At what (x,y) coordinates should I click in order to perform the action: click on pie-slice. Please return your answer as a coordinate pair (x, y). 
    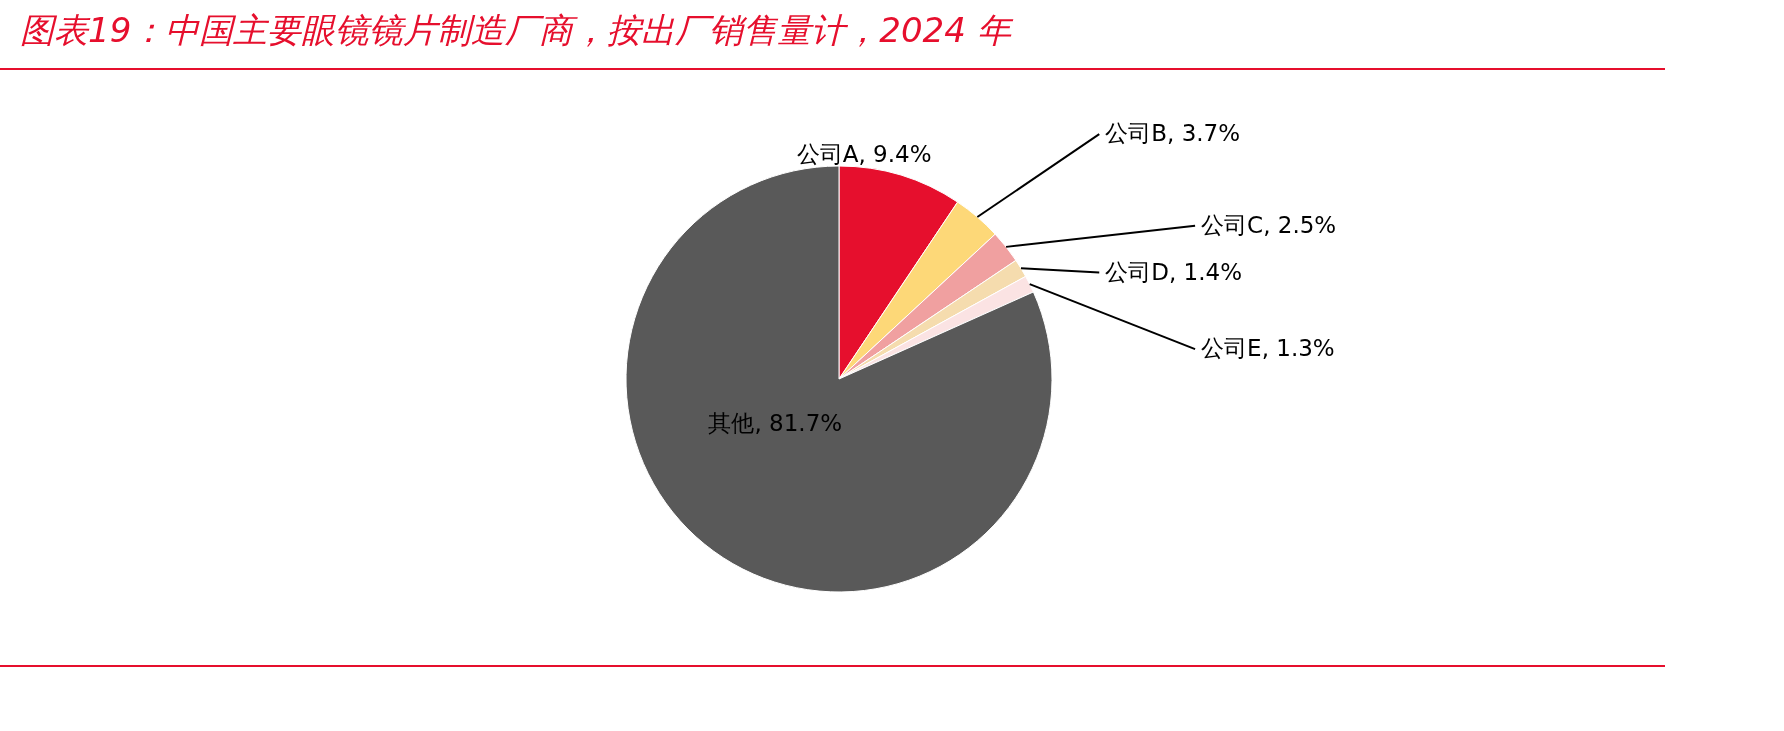
    Looking at the image, I should click on (839, 379).